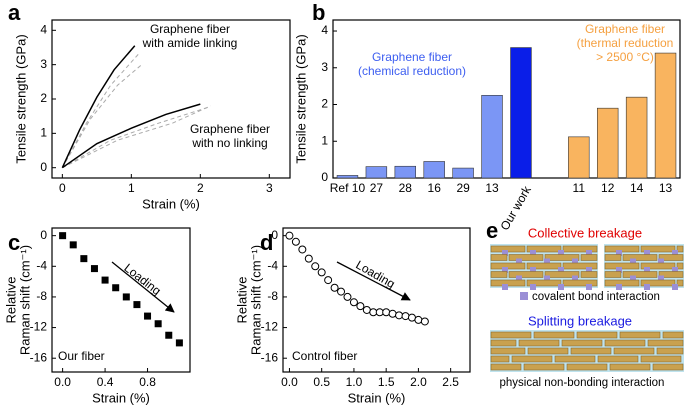 The width and height of the screenshot is (685, 408). Describe the element at coordinates (637, 188) in the screenshot. I see `x-tick-label: 14` at that location.